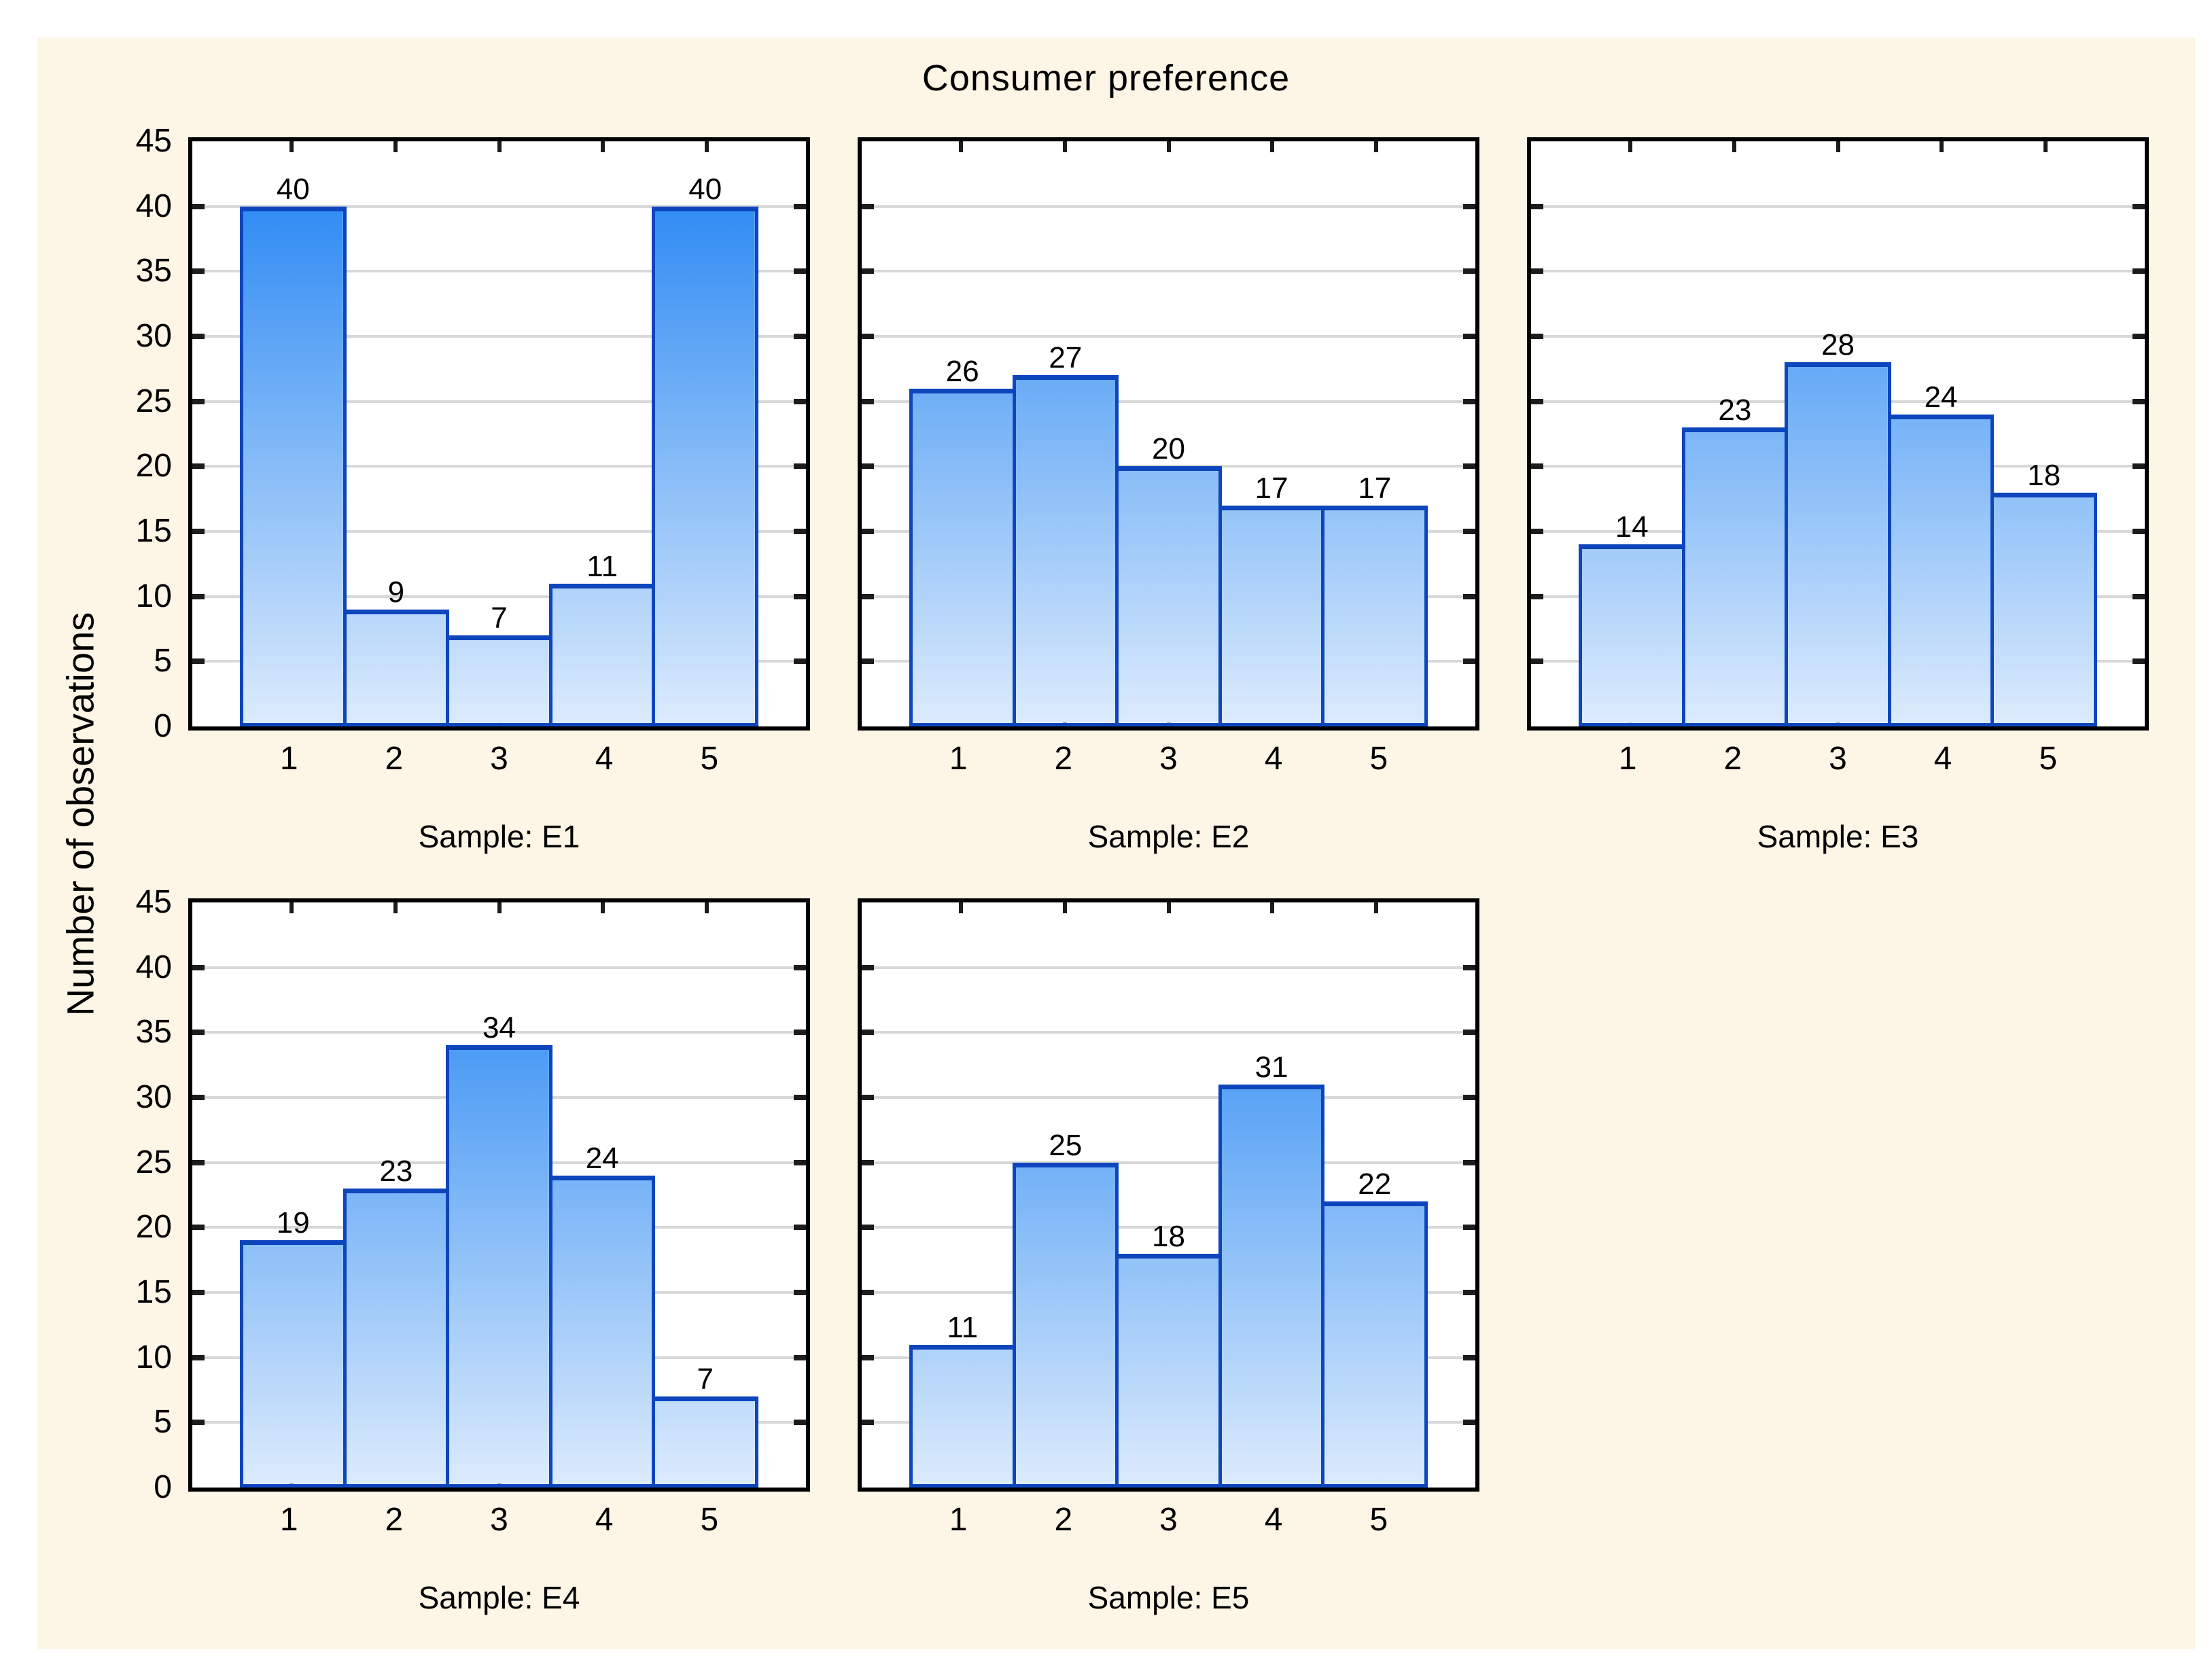  I want to click on y-tick-label: 25, so click(154, 401).